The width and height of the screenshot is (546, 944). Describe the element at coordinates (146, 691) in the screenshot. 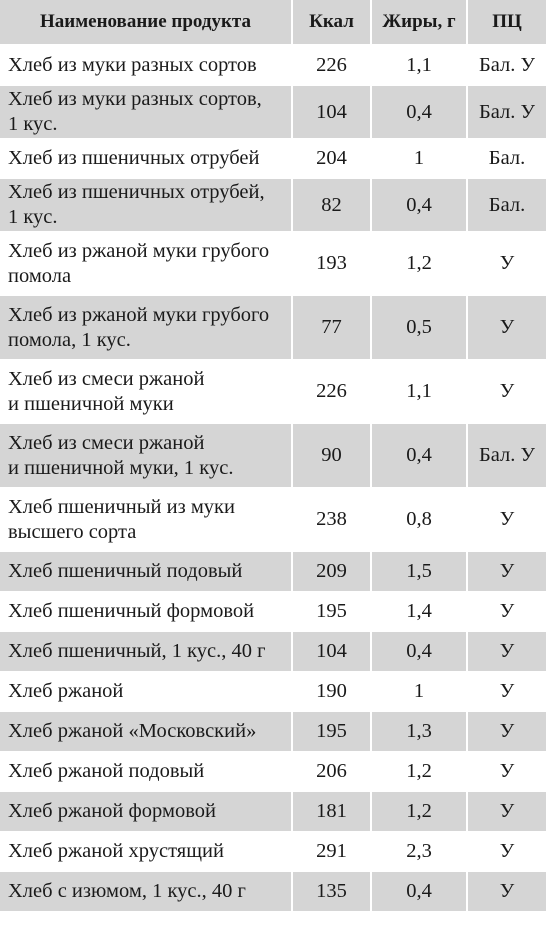

I see `product-name-cell: Хлеб ржаной` at that location.